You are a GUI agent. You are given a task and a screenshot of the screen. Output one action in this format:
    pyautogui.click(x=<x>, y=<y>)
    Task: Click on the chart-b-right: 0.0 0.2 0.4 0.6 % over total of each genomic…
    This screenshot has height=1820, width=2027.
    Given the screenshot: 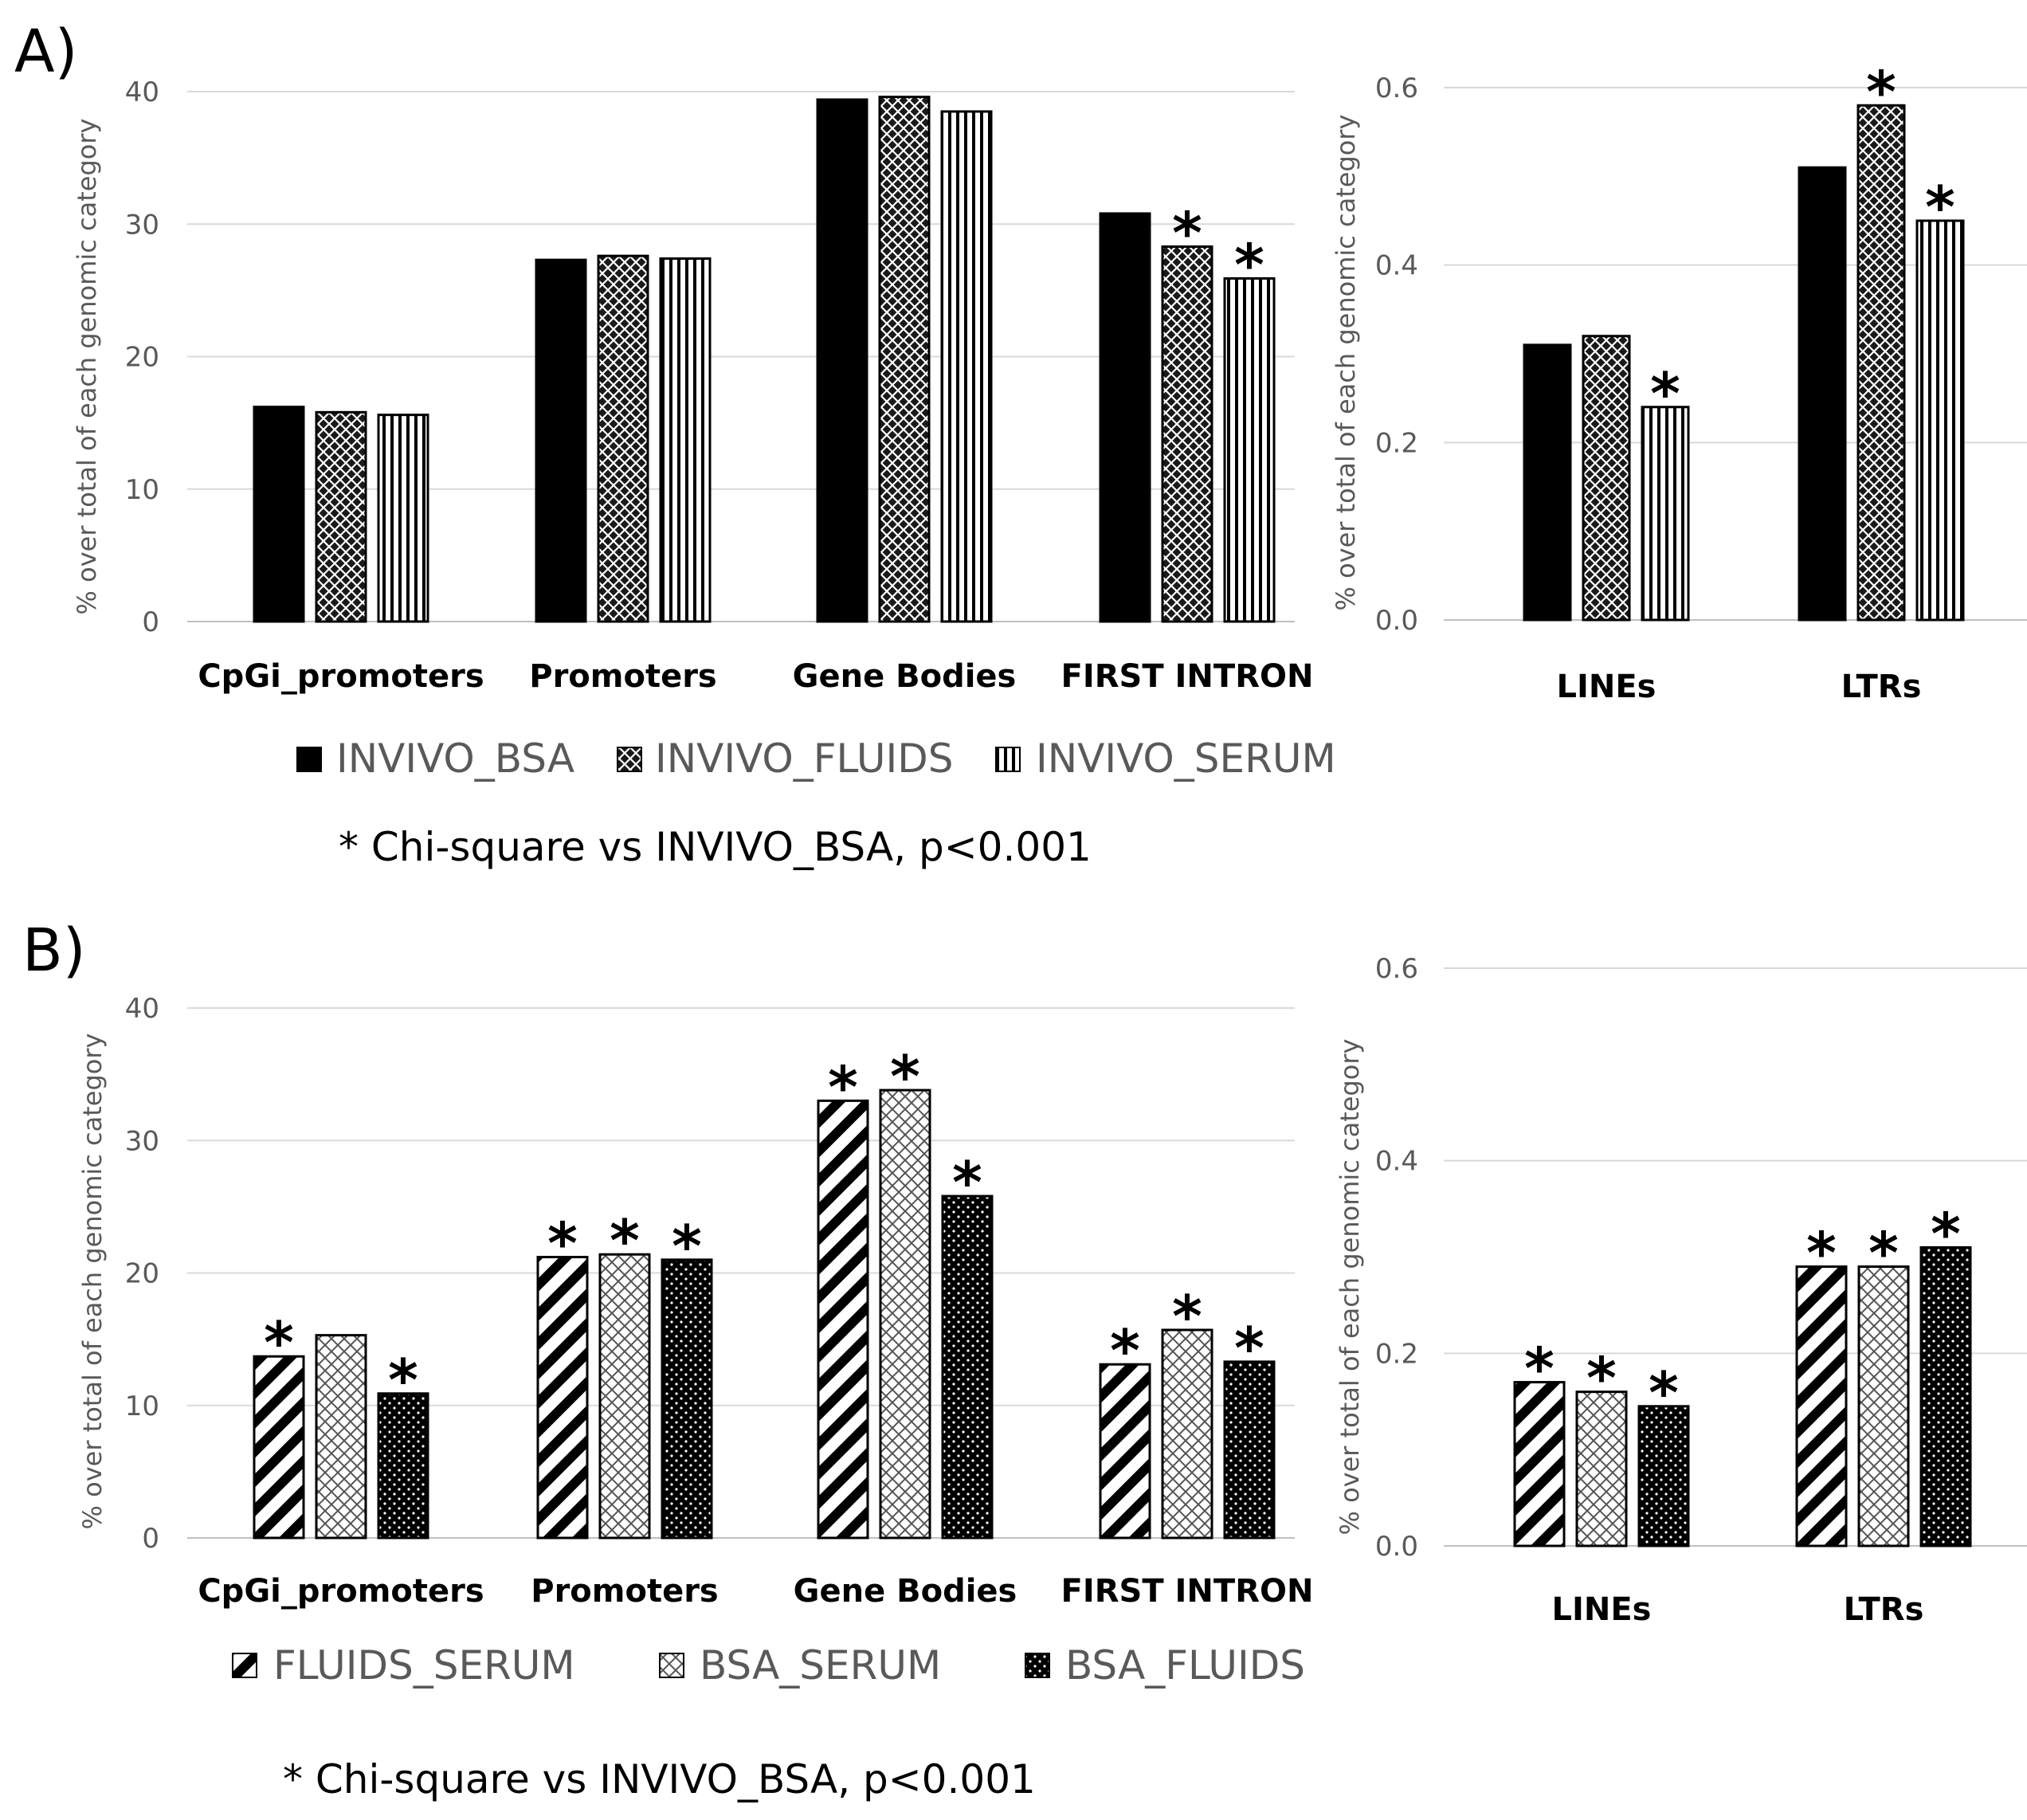 What is the action you would take?
    pyautogui.click(x=1681, y=1290)
    